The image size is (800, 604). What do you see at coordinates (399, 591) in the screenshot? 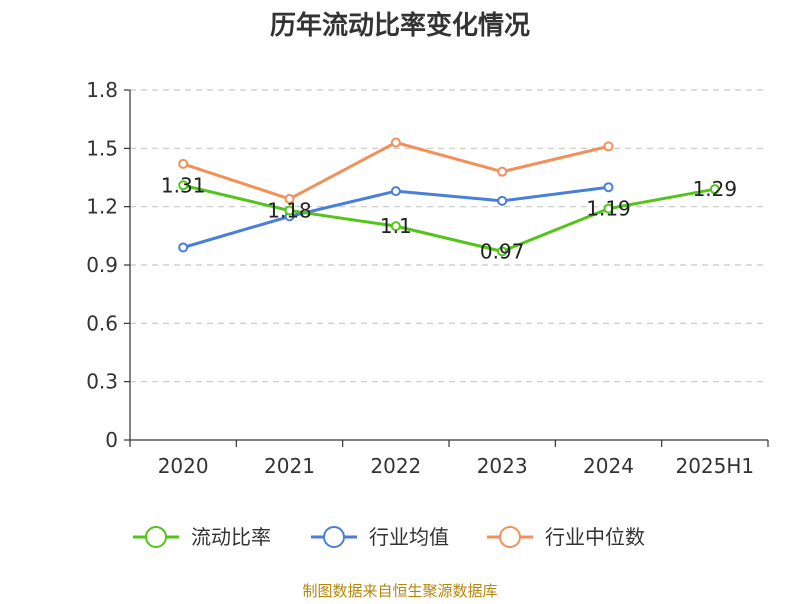
I see `source-note: 制图数据来自恒生聚源数据库` at bounding box center [399, 591].